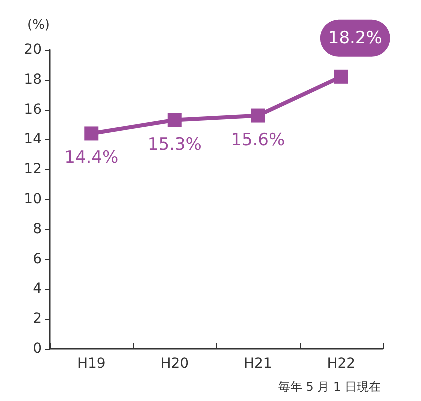  Describe the element at coordinates (39, 25) in the screenshot. I see `y-axis-title: (%)` at that location.